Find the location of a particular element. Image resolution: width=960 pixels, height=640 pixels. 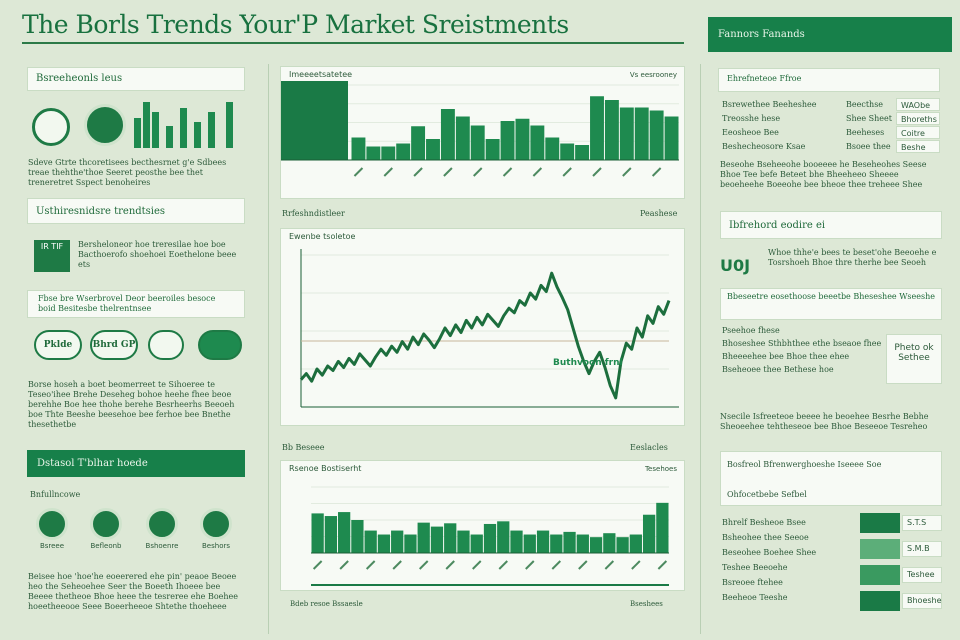

chart-panel: Imeeeetsatetee Vs eesrooney is located at coordinates (482, 132).